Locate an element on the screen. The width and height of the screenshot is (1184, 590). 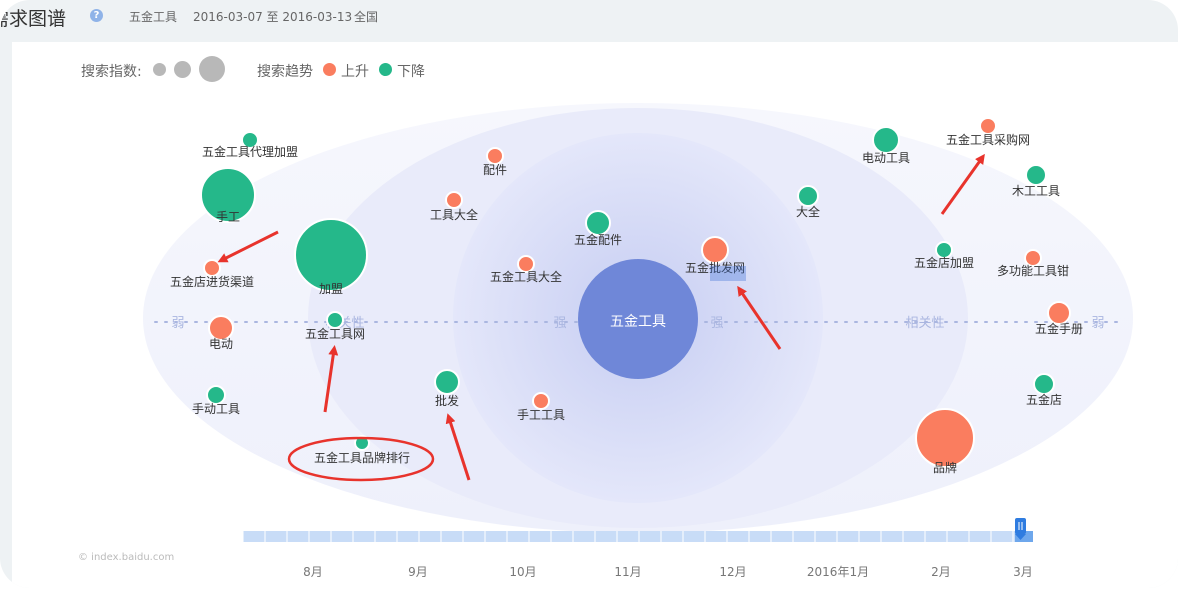
bubble-label: 批发 is located at coordinates (447, 400).